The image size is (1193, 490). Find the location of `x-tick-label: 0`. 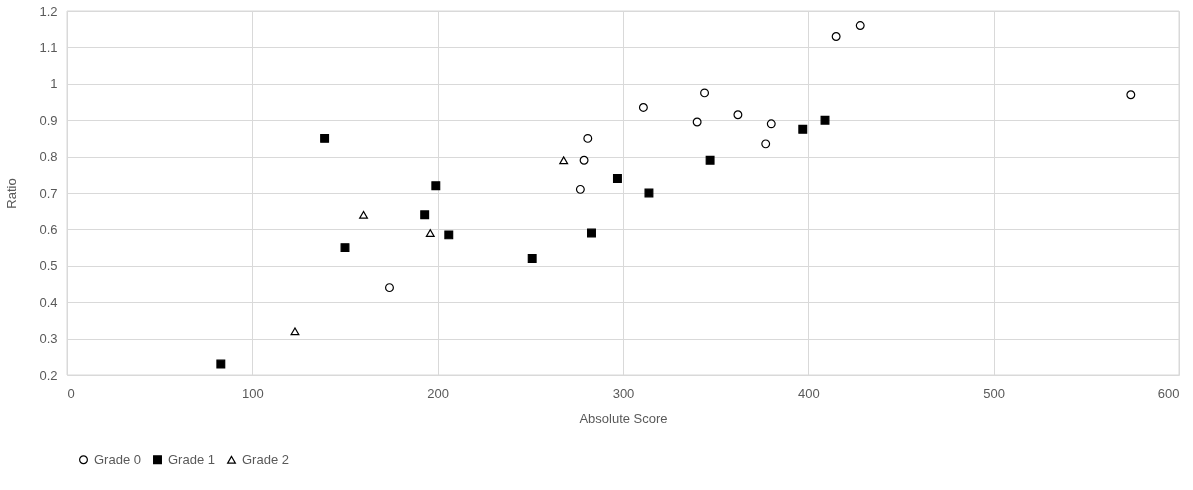

x-tick-label: 0 is located at coordinates (71, 393).